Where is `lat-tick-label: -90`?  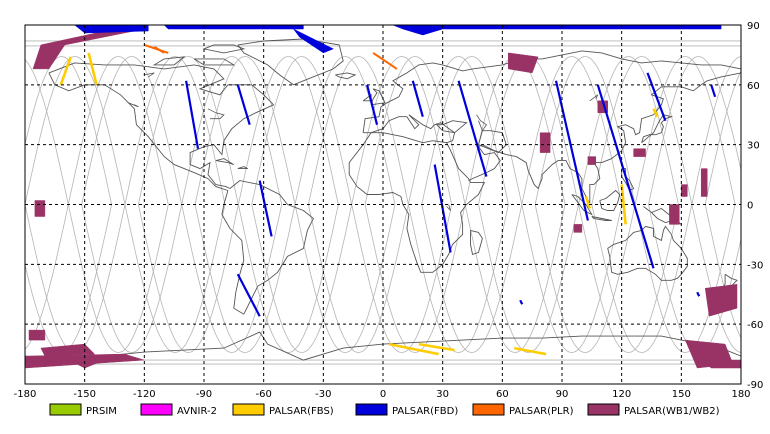 lat-tick-label: -90 is located at coordinates (755, 385).